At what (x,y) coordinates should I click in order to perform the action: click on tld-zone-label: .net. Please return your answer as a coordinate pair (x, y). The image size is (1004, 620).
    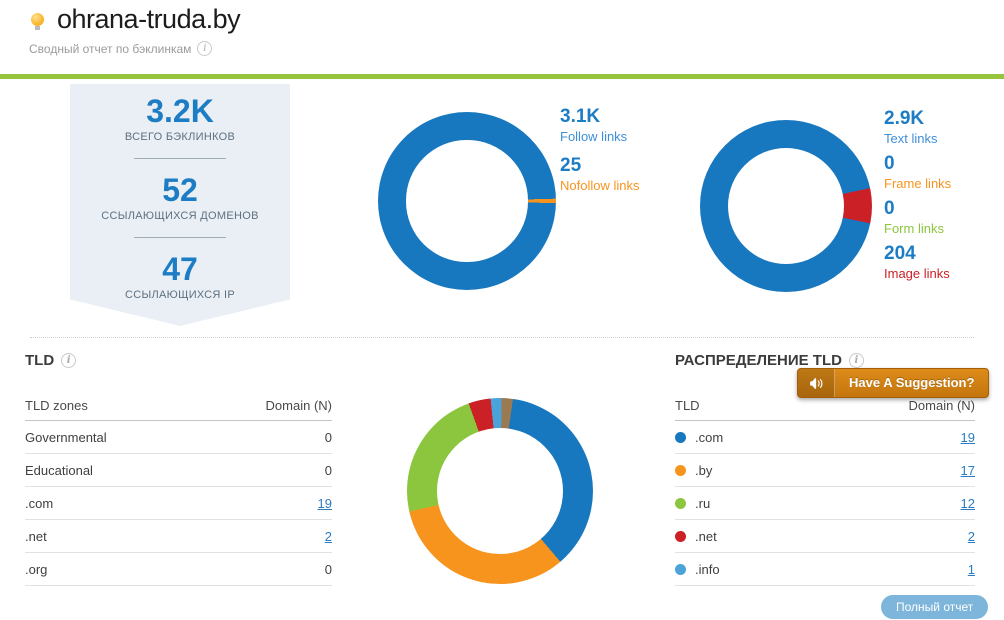
    Looking at the image, I should click on (36, 536).